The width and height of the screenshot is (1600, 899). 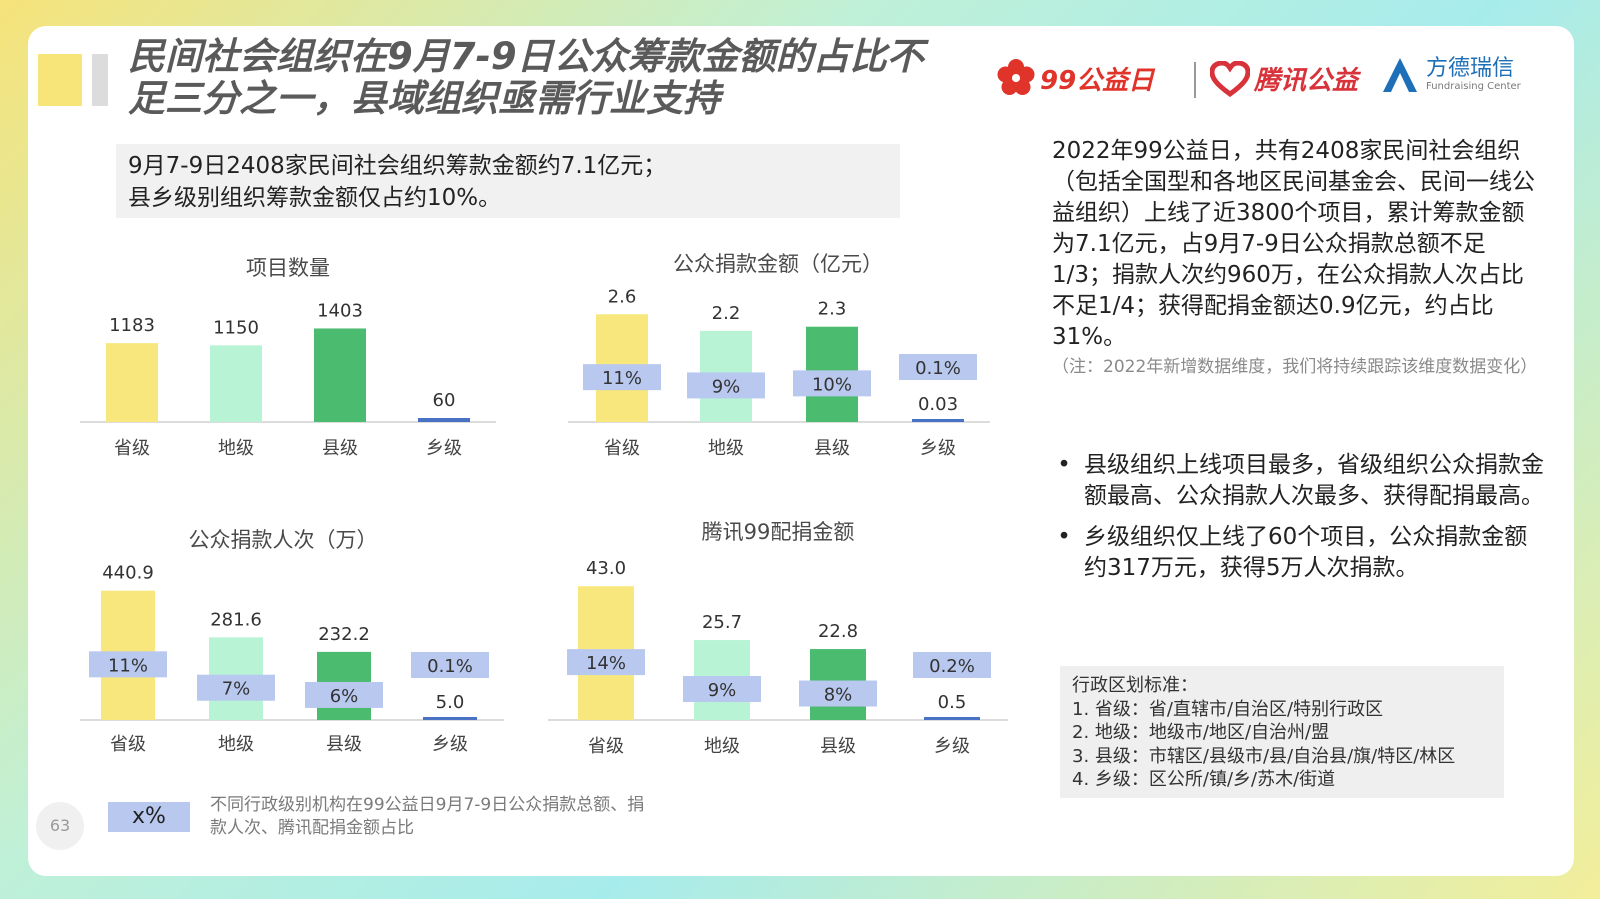 What do you see at coordinates (60, 80) in the screenshot?
I see `decor-yellow-block` at bounding box center [60, 80].